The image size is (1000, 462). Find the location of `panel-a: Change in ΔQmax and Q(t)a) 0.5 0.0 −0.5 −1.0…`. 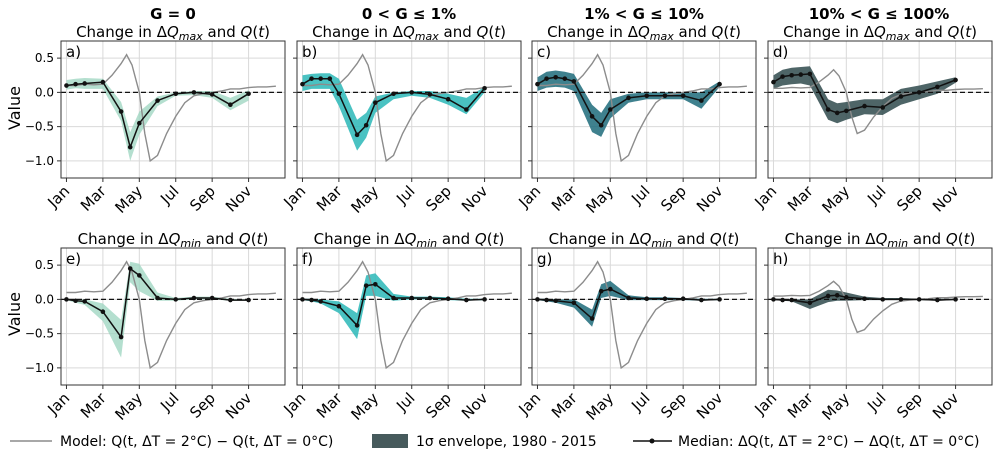

panel-a: Change in ΔQmax and Q(t)a) 0.5 0.0 −0.5 −1.0… is located at coordinates (155, 120).